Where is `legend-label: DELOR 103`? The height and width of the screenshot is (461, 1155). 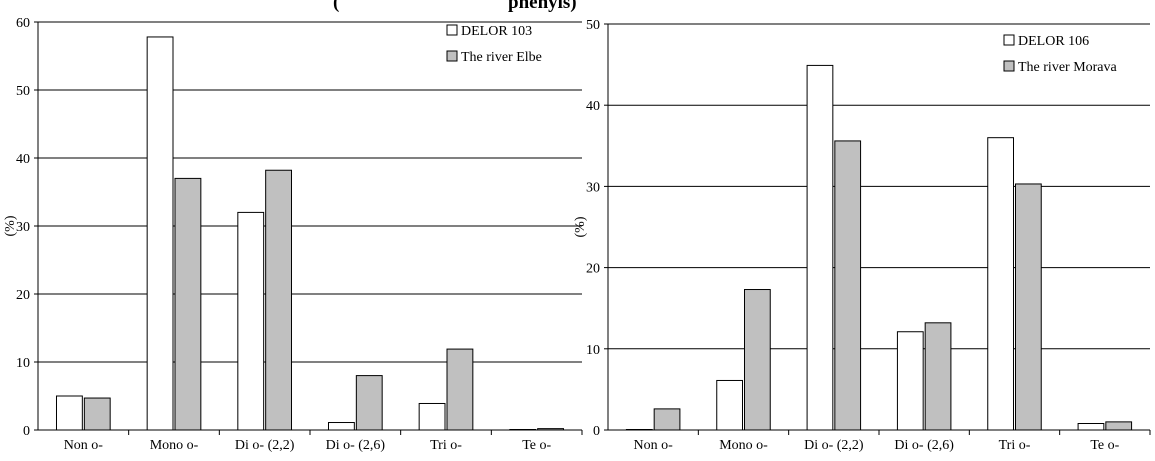
legend-label: DELOR 103 is located at coordinates (496, 31).